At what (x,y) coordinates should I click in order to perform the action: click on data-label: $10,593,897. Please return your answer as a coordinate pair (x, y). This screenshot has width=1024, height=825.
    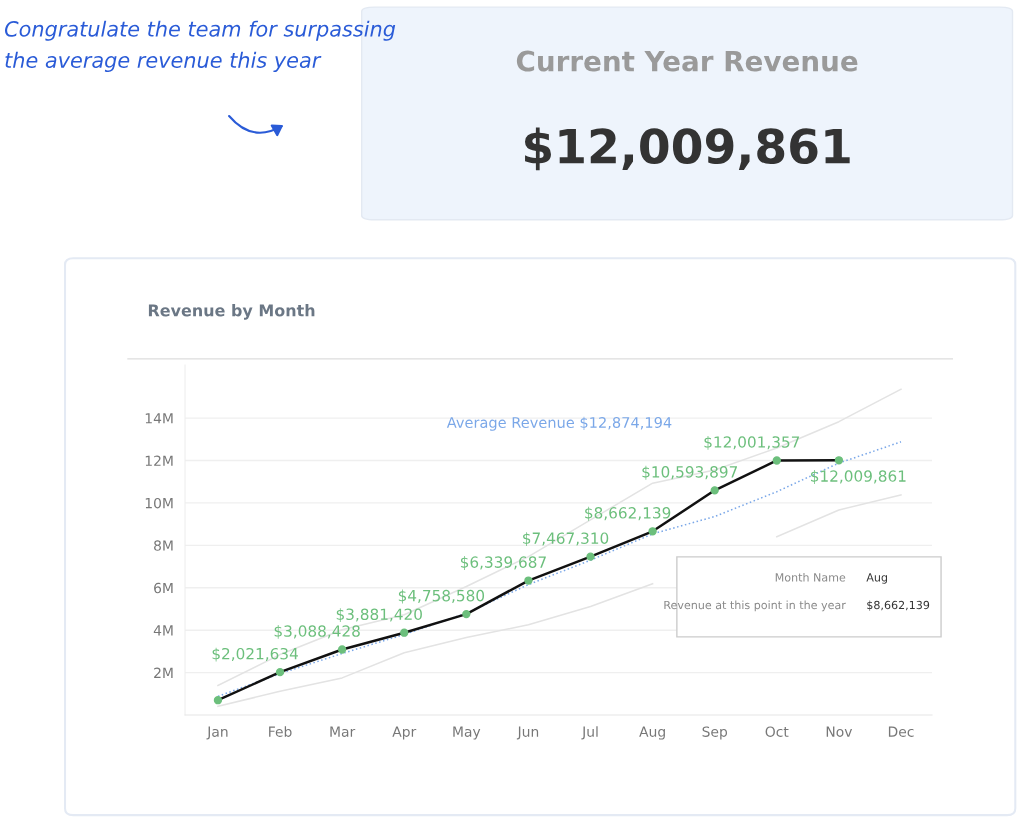
    Looking at the image, I should click on (689, 472).